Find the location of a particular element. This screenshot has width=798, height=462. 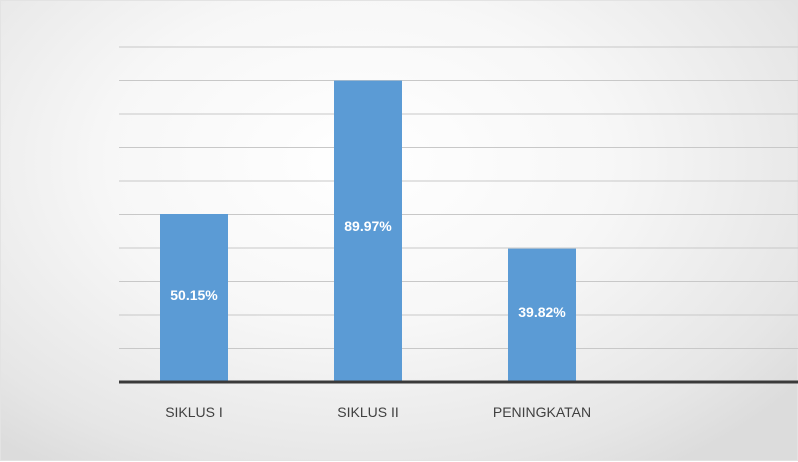

bar-siklus-i is located at coordinates (194, 297).